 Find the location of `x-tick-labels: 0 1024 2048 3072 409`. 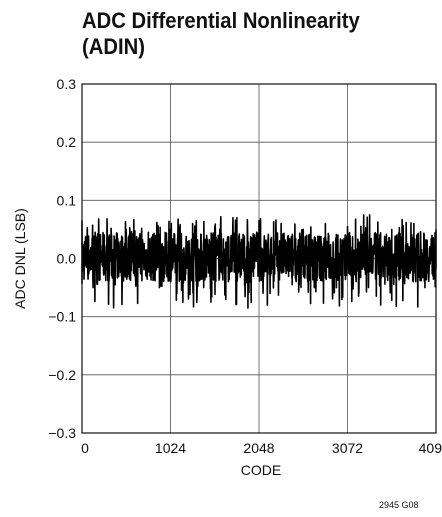

x-tick-labels: 0 1024 2048 3072 409 is located at coordinates (261, 448).